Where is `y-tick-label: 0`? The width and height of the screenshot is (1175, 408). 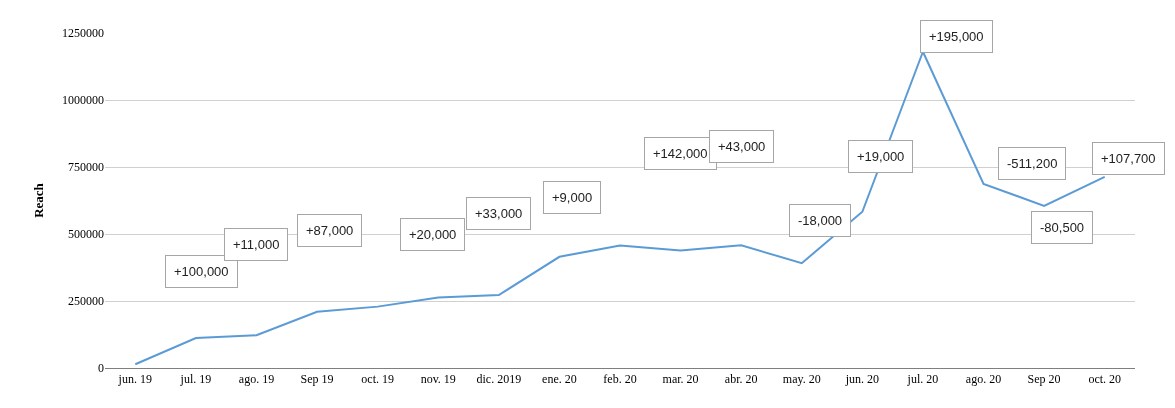
y-tick-label: 0 is located at coordinates (101, 368).